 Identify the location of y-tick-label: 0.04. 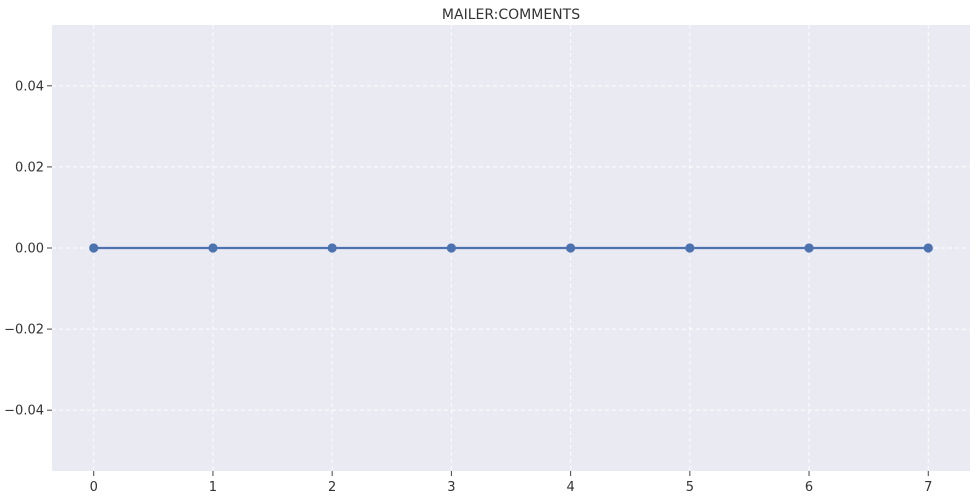
(29, 86).